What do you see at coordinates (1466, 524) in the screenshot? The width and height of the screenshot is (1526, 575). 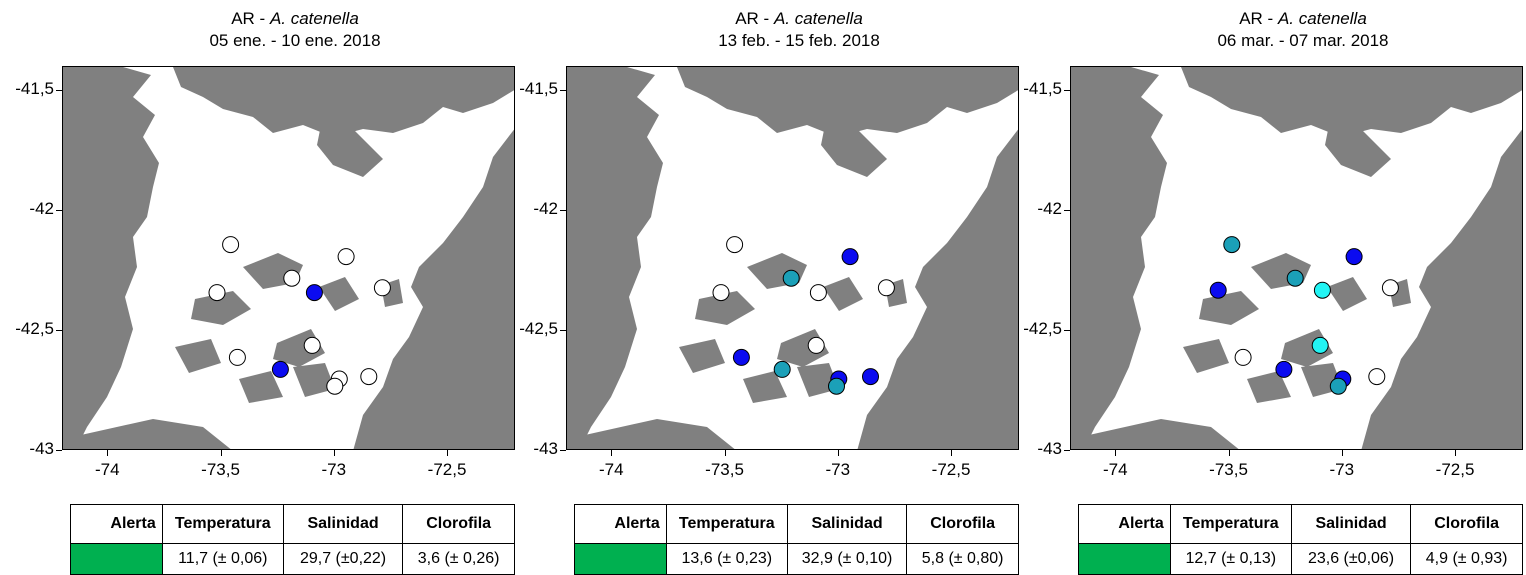 I see `header-clorofila: Clorofila` at bounding box center [1466, 524].